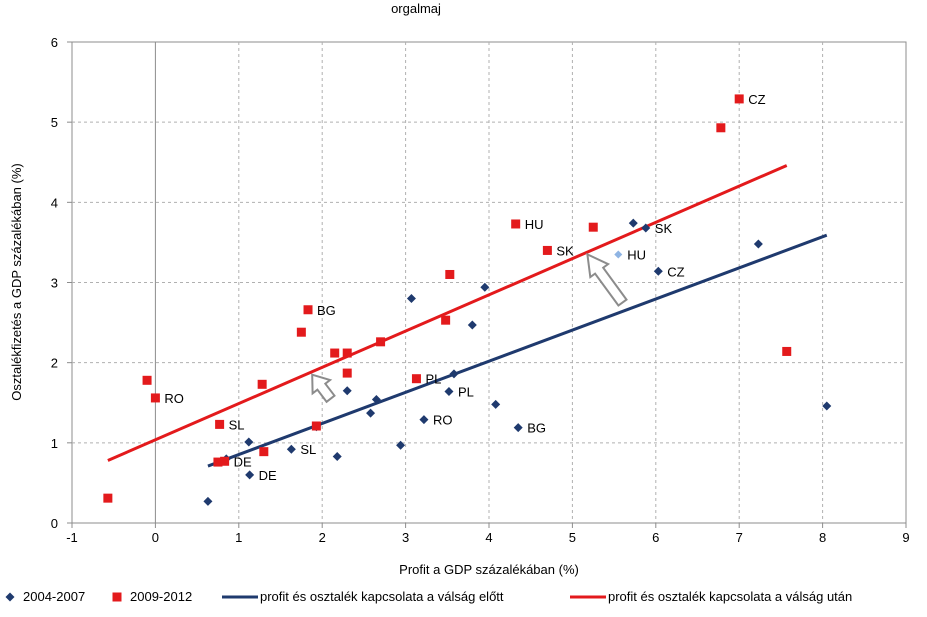 This screenshot has width=927, height=617. I want to click on x-tick-label: 5, so click(572, 537).